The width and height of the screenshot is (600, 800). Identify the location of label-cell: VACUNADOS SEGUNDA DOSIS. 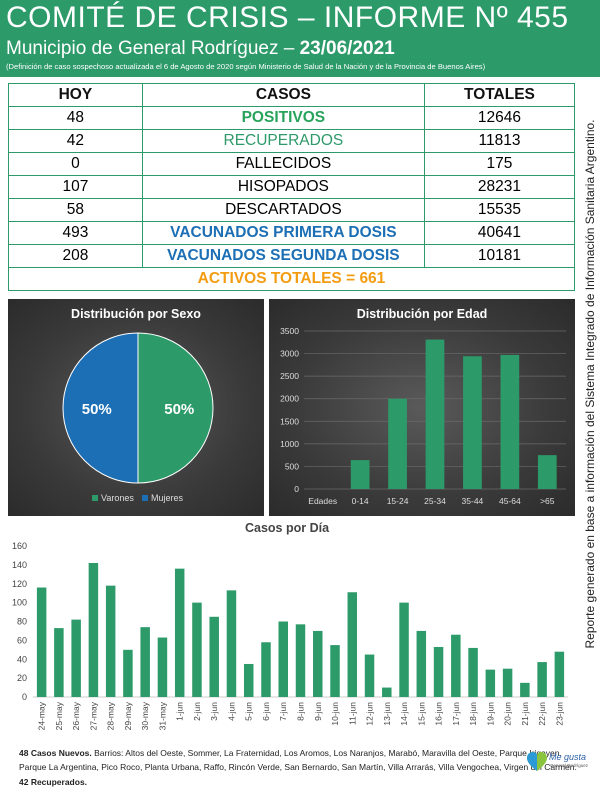
(283, 256).